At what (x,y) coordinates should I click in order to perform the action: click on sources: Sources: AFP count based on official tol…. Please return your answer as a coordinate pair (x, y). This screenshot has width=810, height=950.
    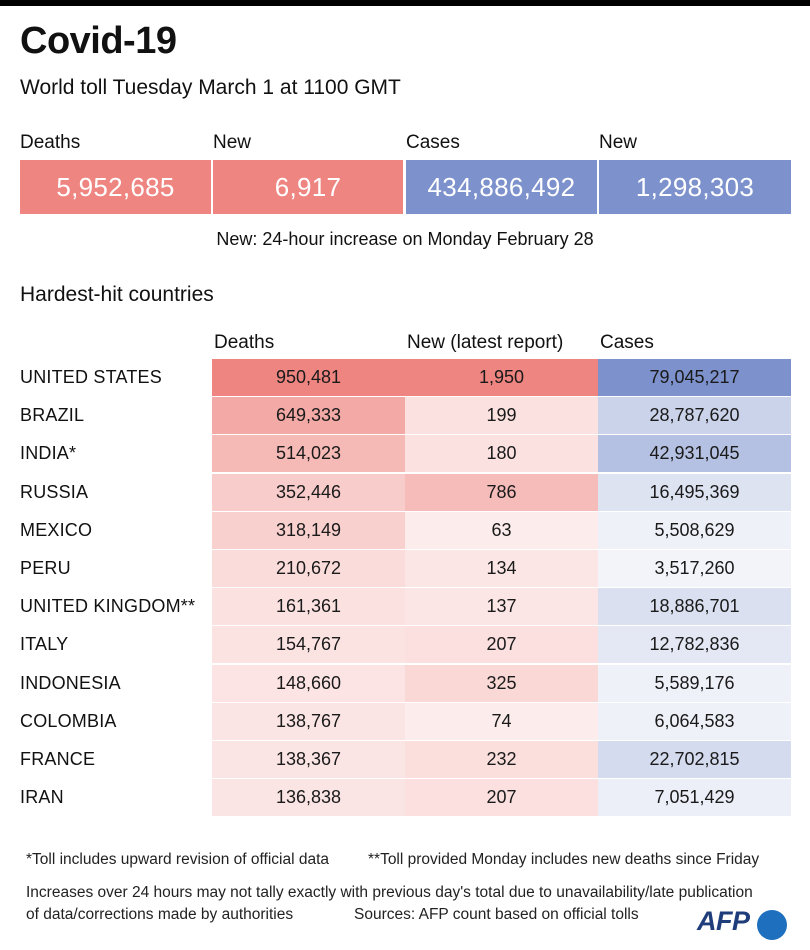
    Looking at the image, I should click on (496, 914).